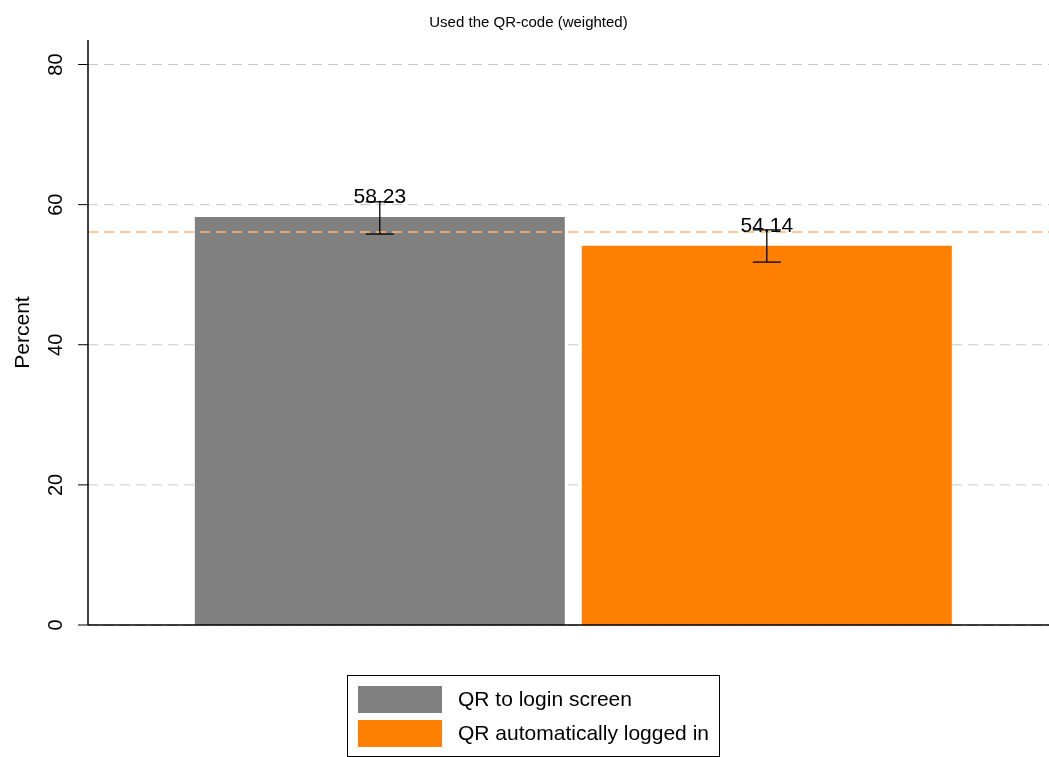 This screenshot has width=1049, height=757. I want to click on y-axis-title: Percent, so click(22, 332).